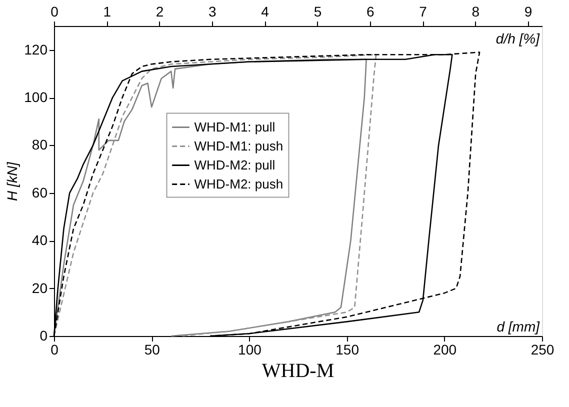 The height and width of the screenshot is (407, 569). I want to click on text: WHD-M, so click(298, 371).